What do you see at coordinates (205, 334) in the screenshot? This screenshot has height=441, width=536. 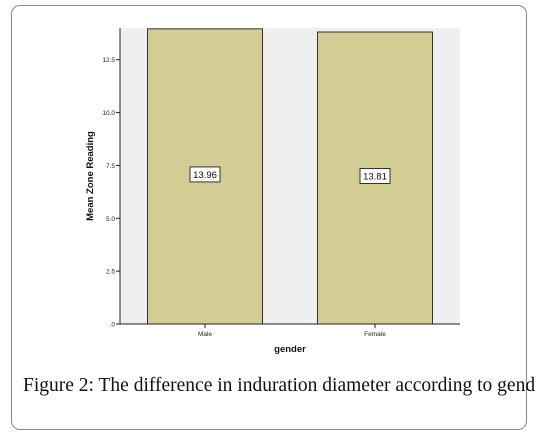 I see `x-tick-label: Male` at bounding box center [205, 334].